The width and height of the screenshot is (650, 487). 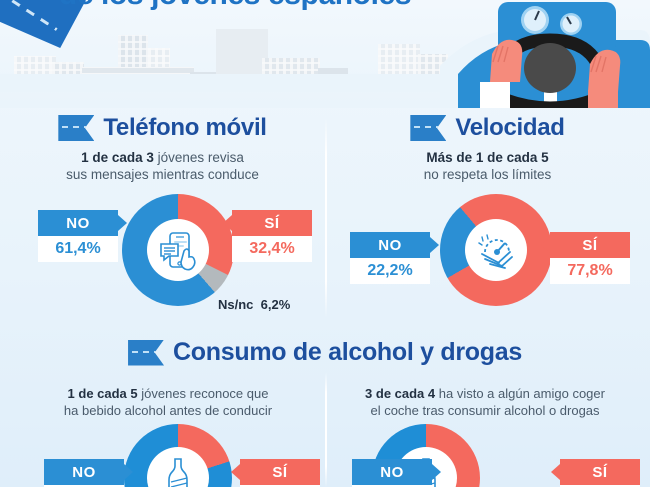 I want to click on callout-si-alcohol-antes-de-conducir: SÍ, so click(x=275, y=473).